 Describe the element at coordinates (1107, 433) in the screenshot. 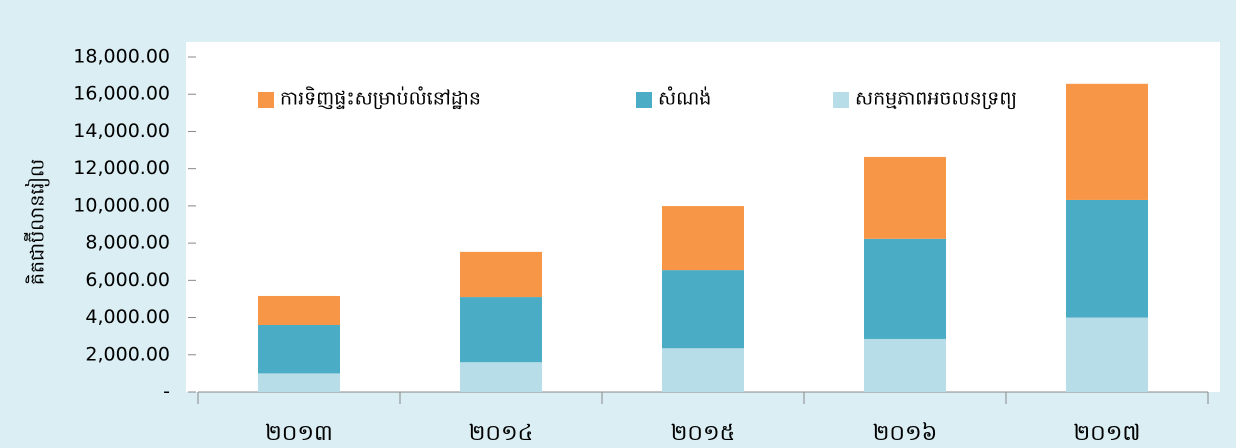

I see `x-tick-label: ២០១៧` at that location.